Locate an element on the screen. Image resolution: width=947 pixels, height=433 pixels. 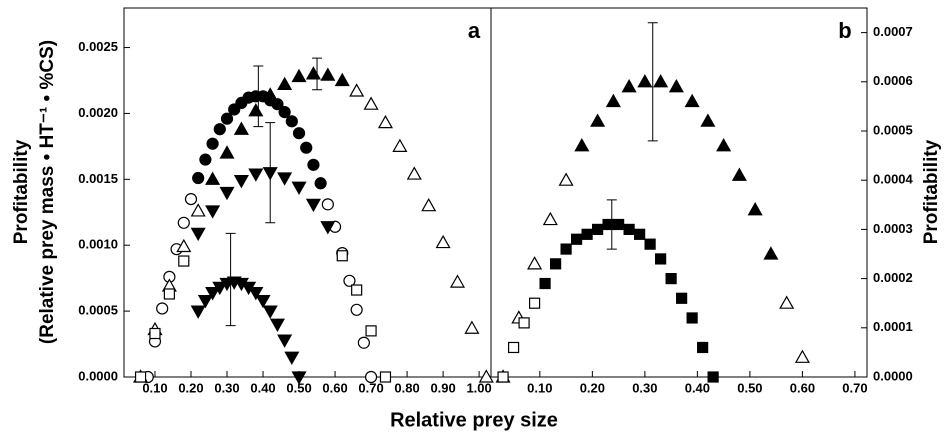
x-tick-label: 0.90 is located at coordinates (442, 387).